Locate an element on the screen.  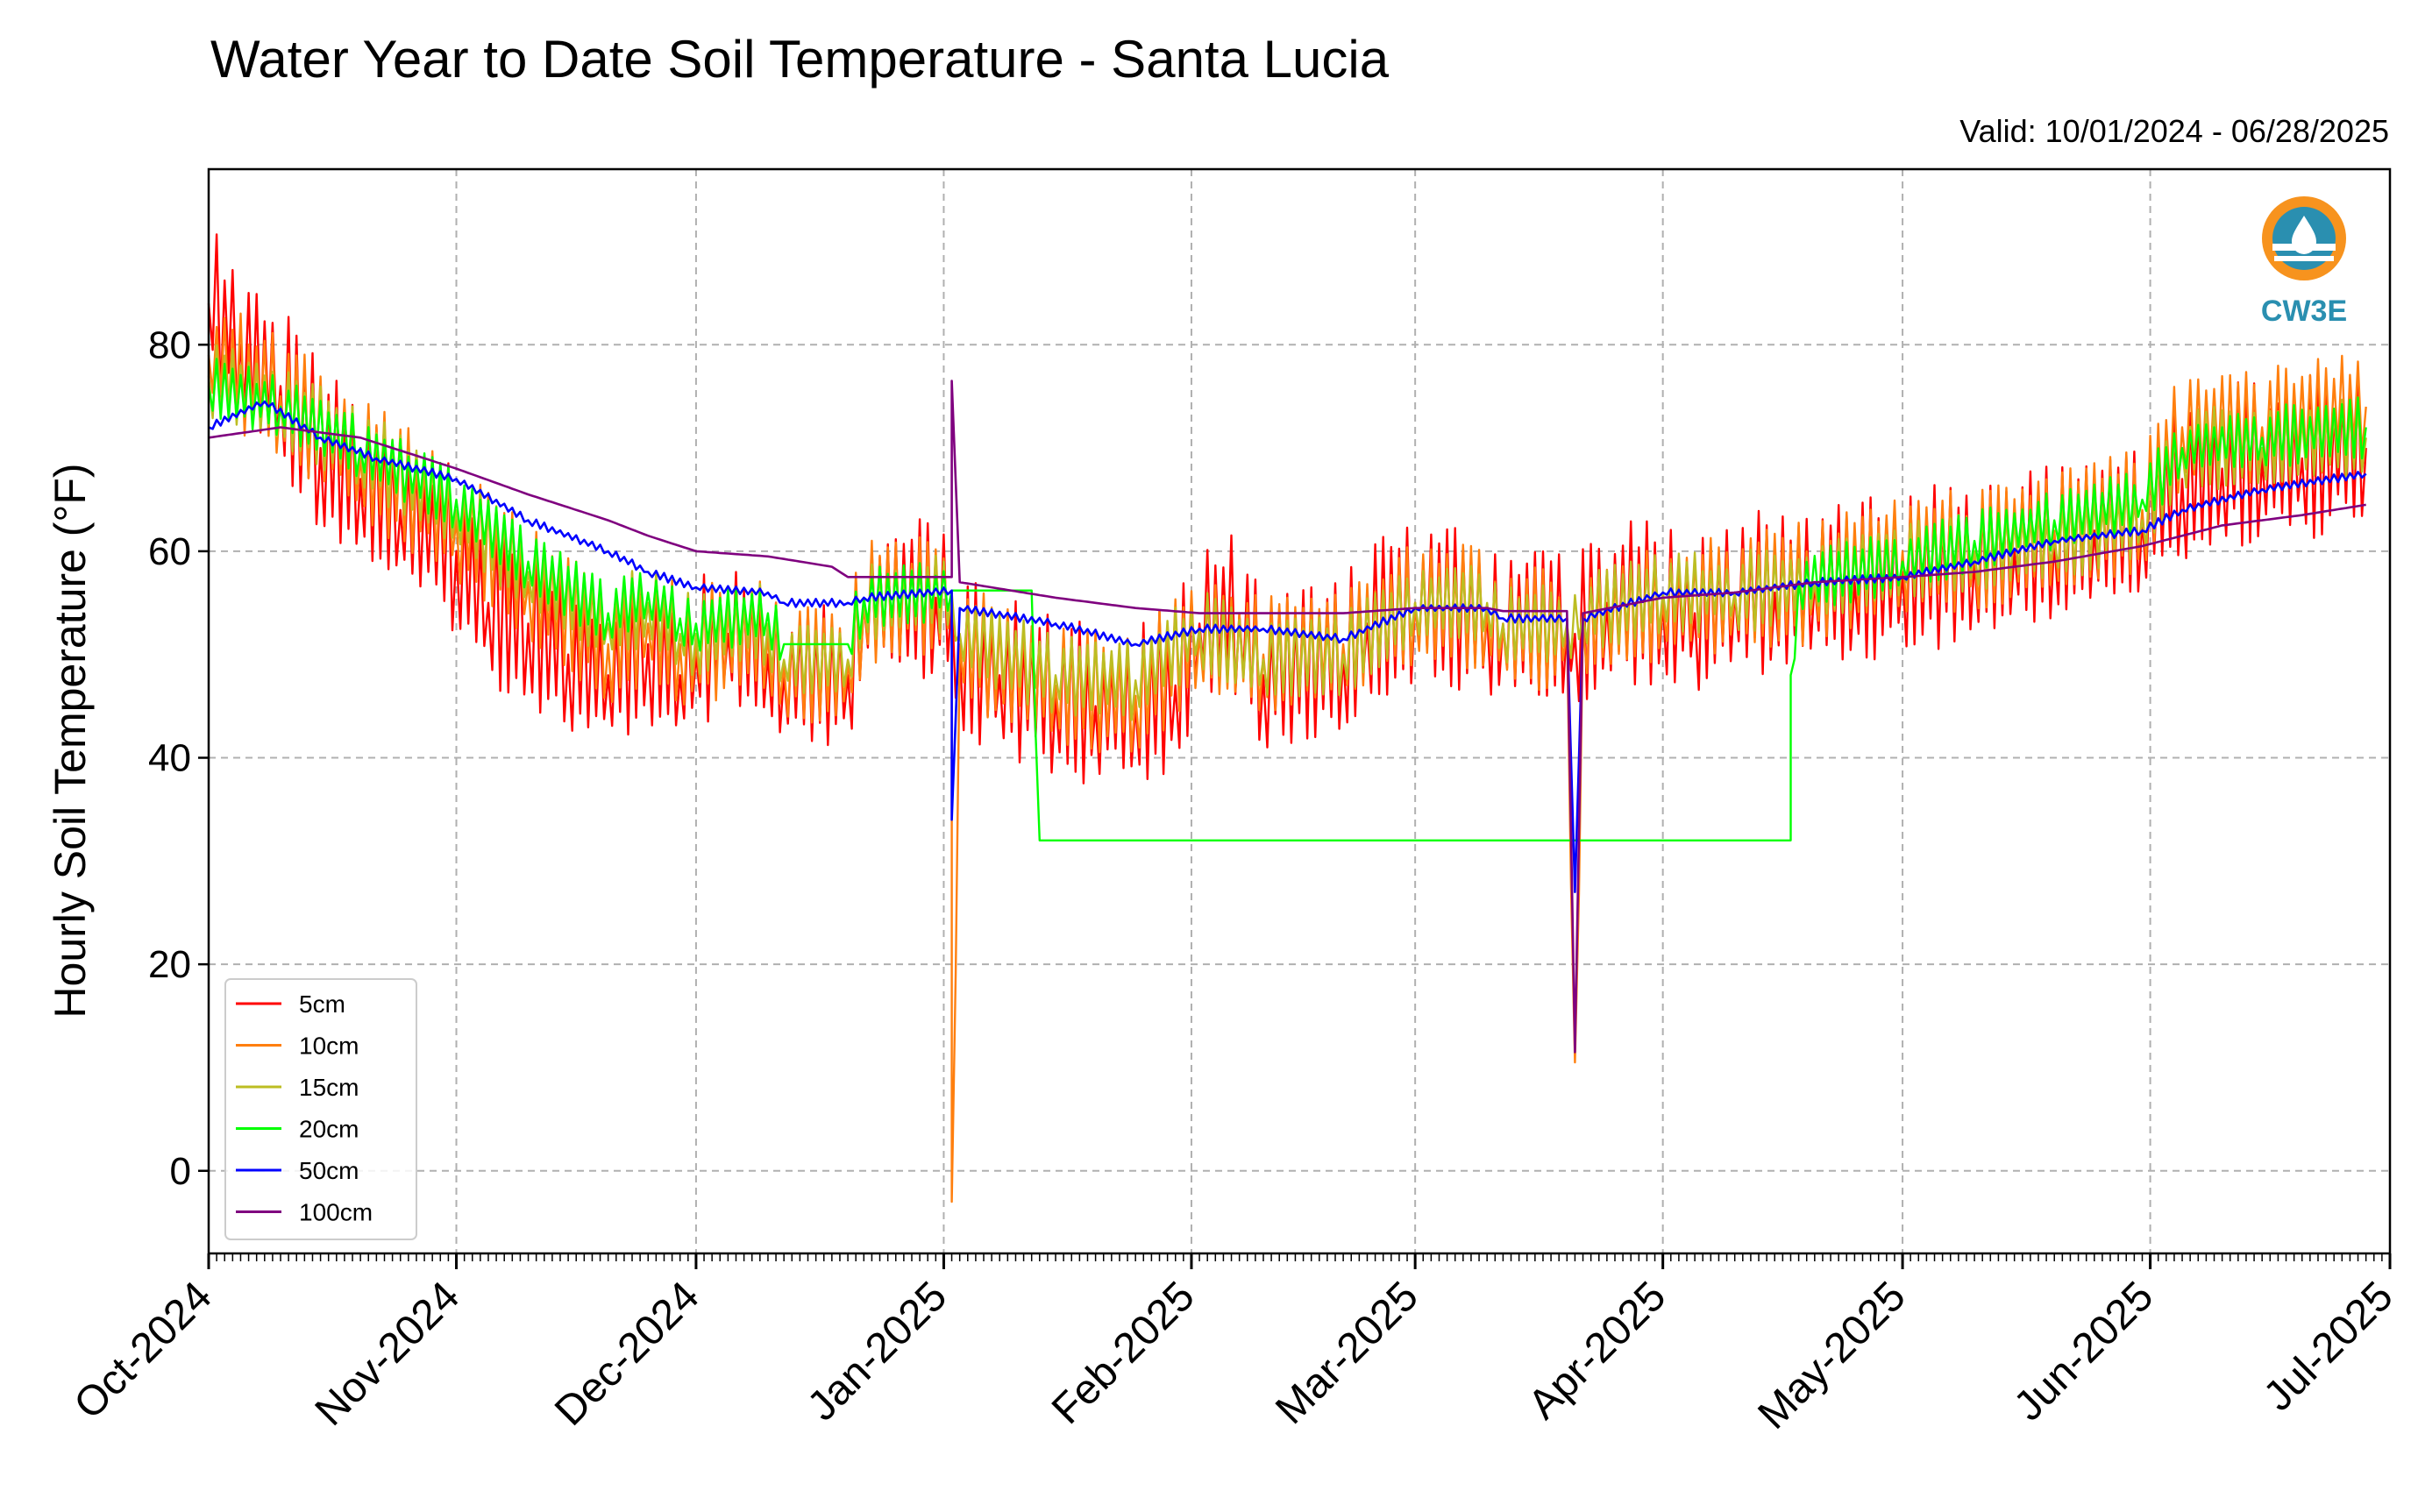
legend-label-100cm: 100cm is located at coordinates (336, 1212).